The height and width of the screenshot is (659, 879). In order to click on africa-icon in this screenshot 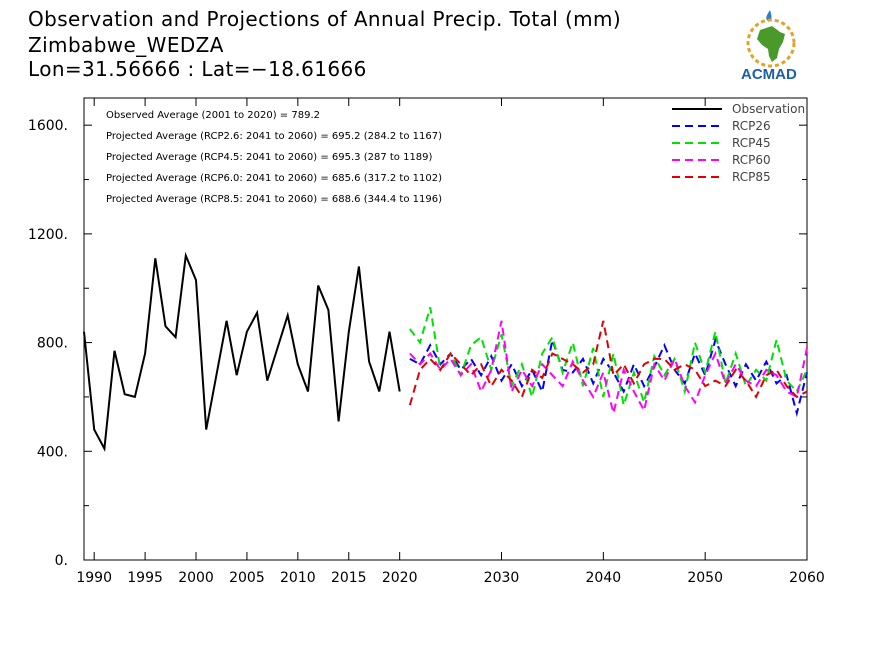, I will do `click(771, 44)`.